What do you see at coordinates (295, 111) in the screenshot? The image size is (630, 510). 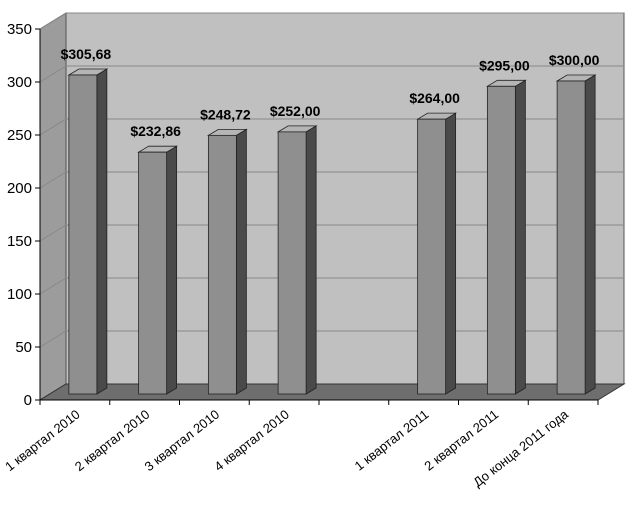 I see `data-label: $252,00` at bounding box center [295, 111].